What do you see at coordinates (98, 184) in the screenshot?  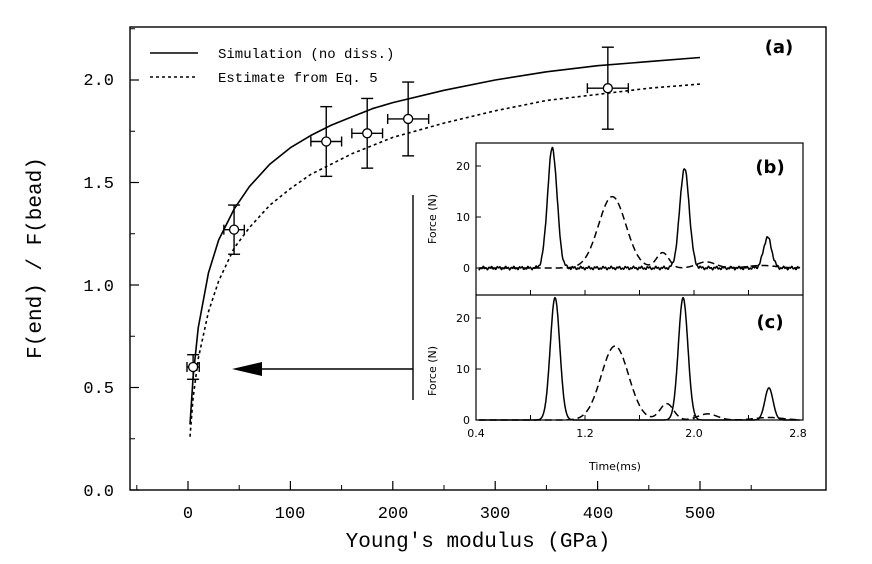 I see `y-tick-label: 1.5` at bounding box center [98, 184].